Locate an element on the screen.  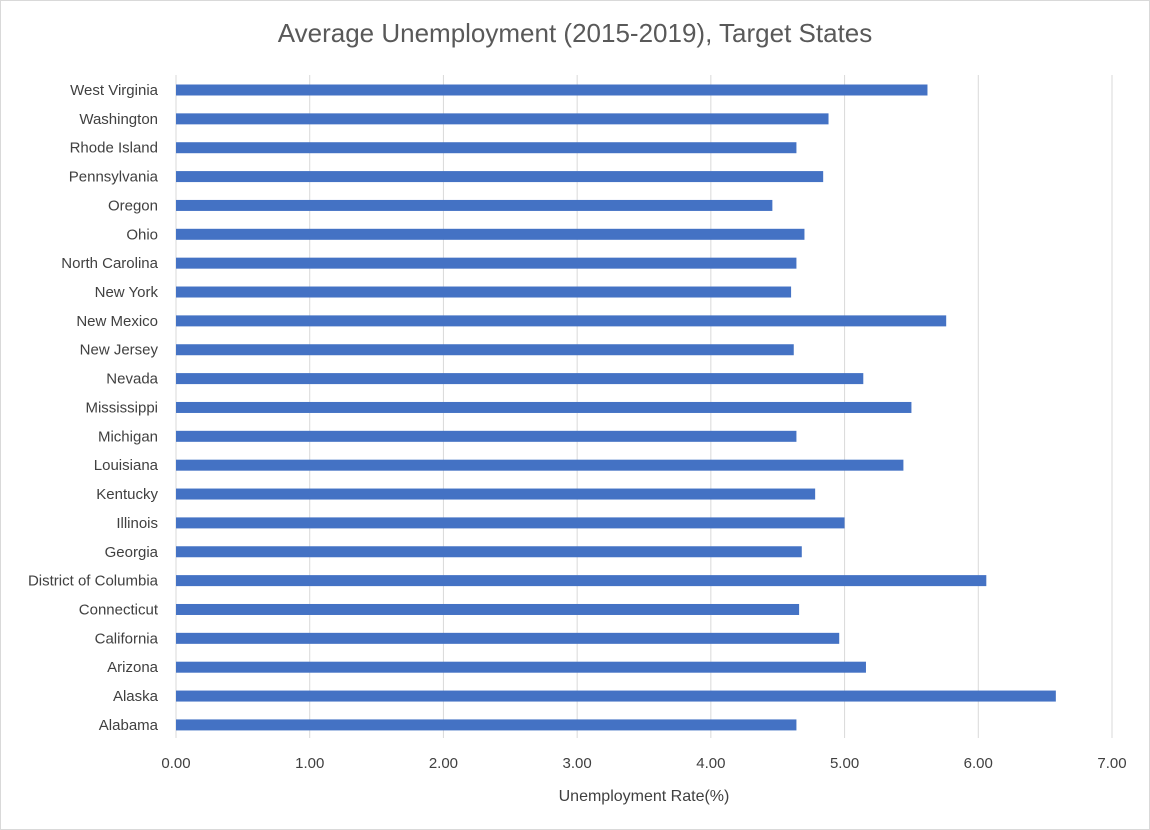
category-label: Oregon is located at coordinates (133, 205).